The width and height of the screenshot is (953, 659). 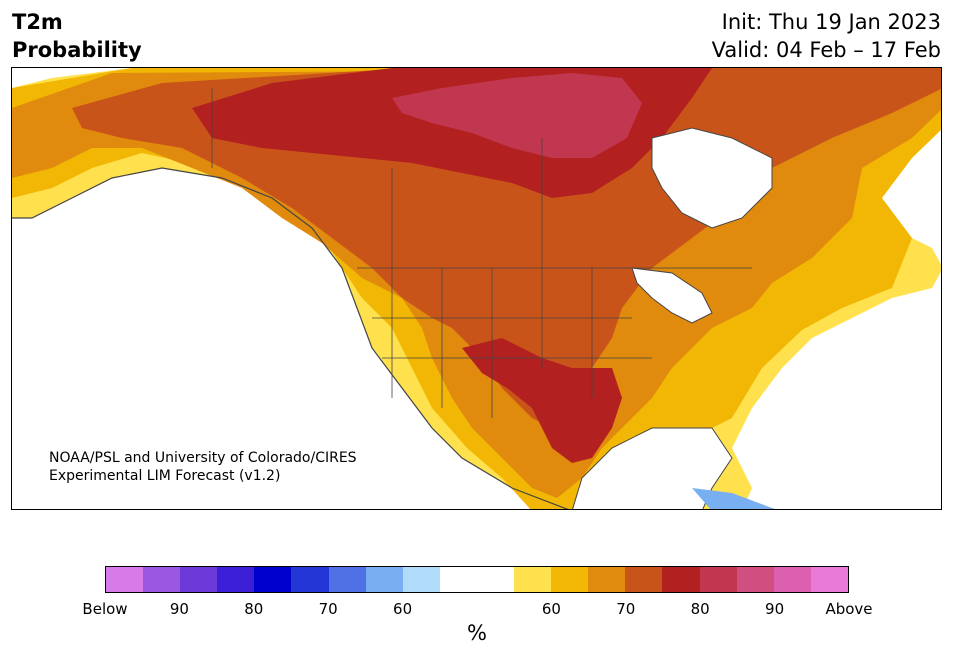 What do you see at coordinates (165, 476) in the screenshot?
I see `credit-line-2: Experimental LIM Forecast (v1.2)` at bounding box center [165, 476].